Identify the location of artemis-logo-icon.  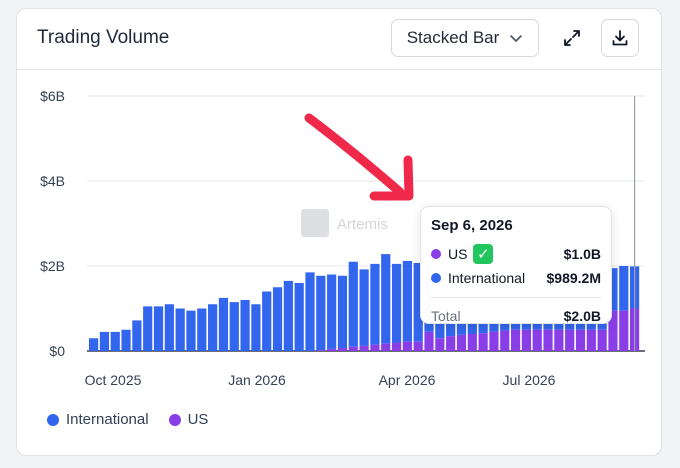
(315, 223).